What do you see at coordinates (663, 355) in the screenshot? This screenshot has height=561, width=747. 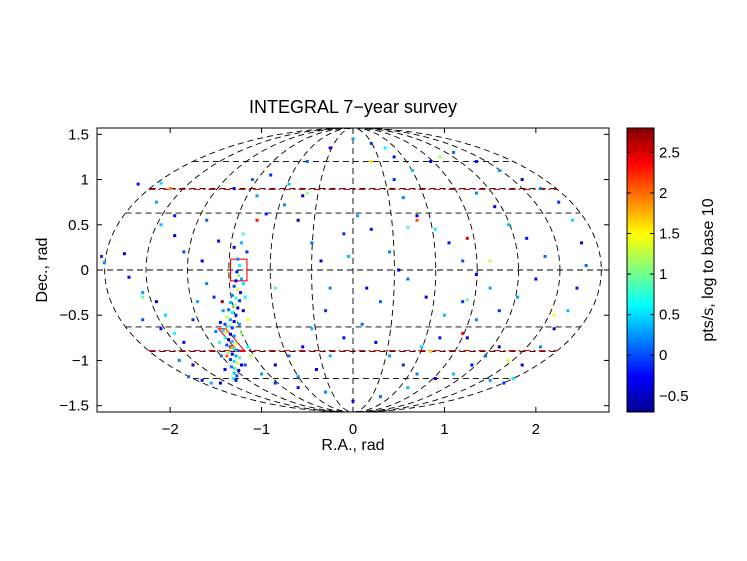 I see `colorbar-tick-label: 0` at bounding box center [663, 355].